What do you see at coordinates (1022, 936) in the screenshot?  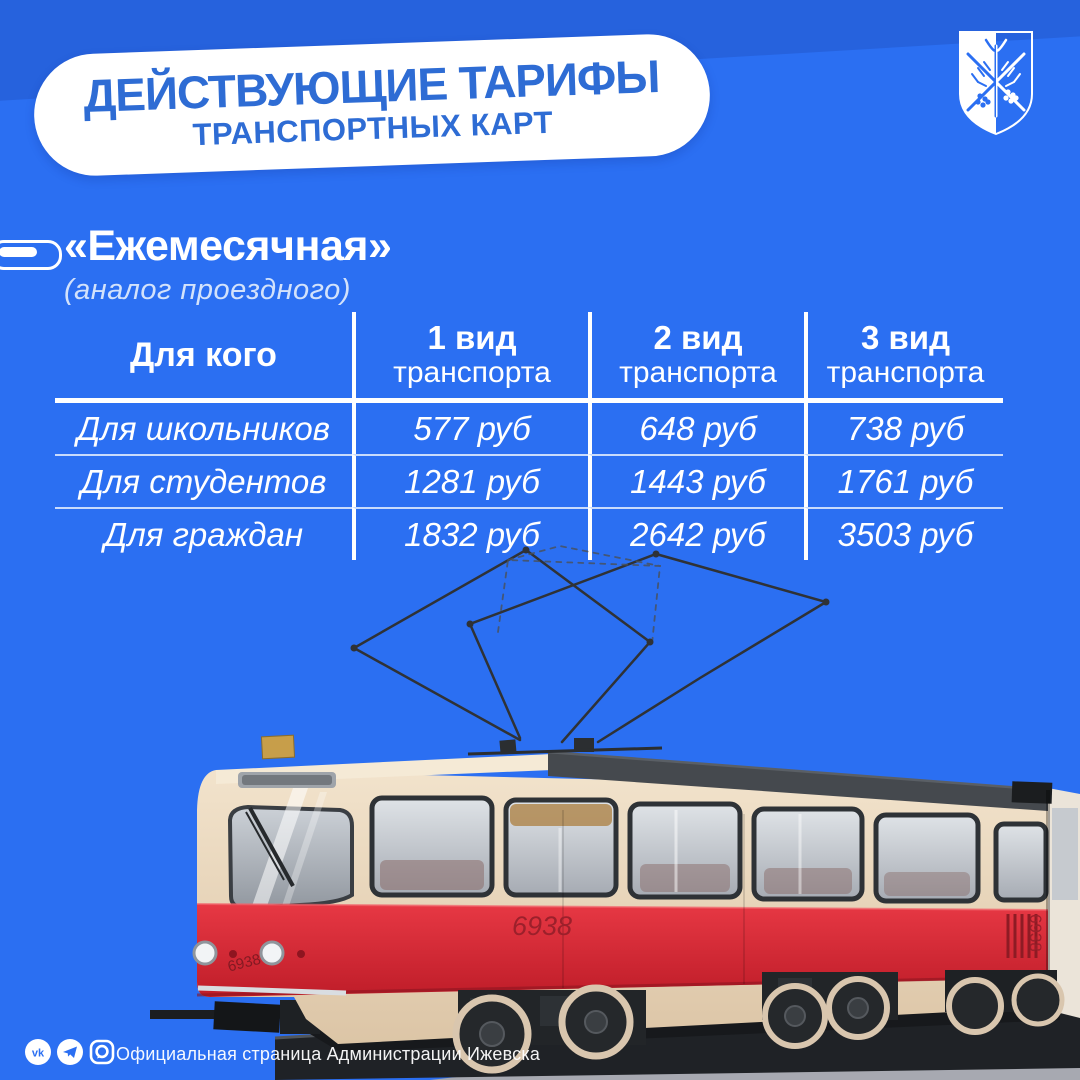 I see `vent-louvers` at bounding box center [1022, 936].